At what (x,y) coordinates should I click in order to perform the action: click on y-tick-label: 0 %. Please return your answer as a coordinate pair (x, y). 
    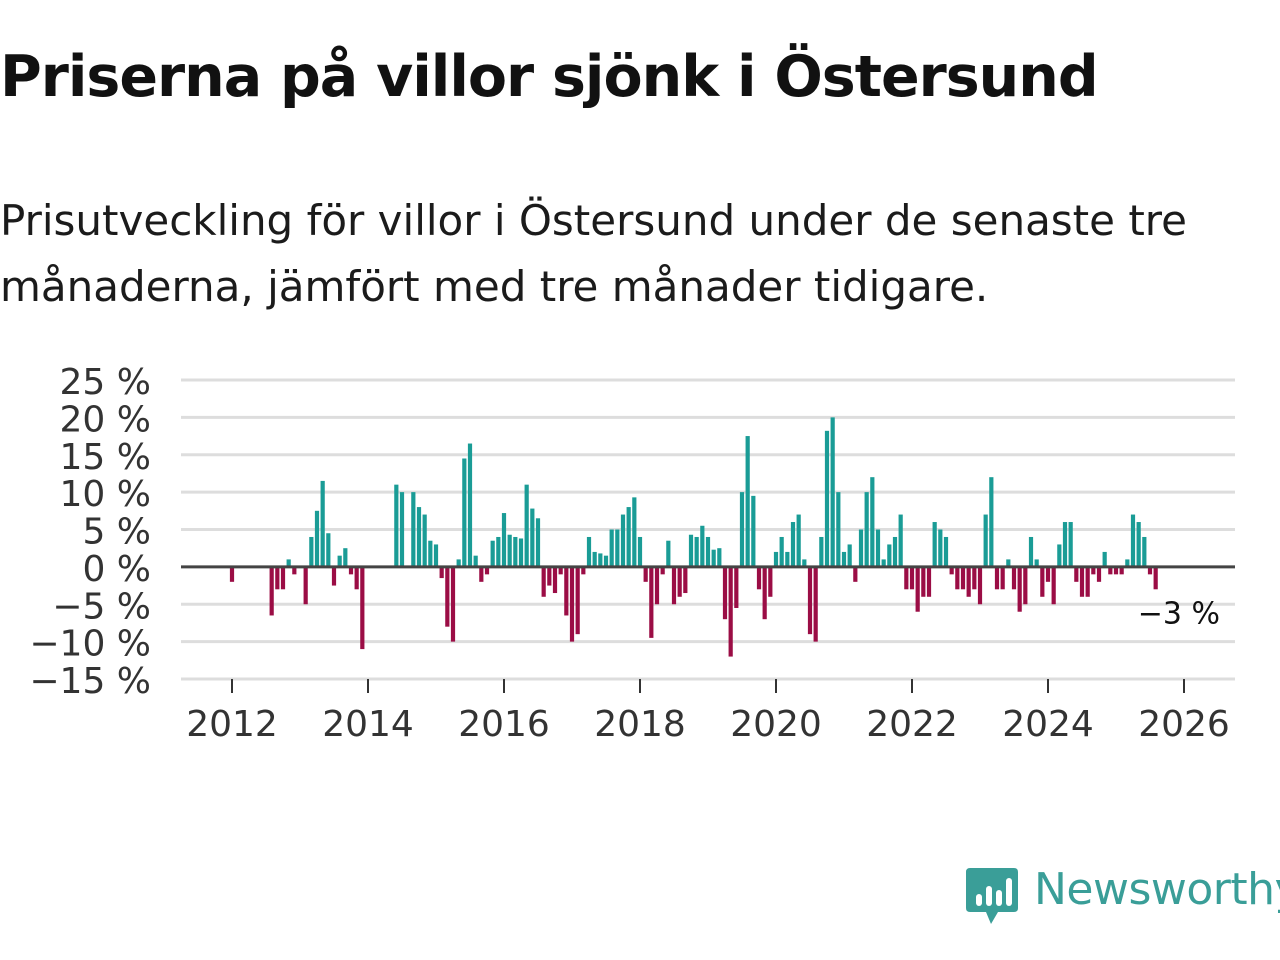
    Looking at the image, I should click on (116, 569).